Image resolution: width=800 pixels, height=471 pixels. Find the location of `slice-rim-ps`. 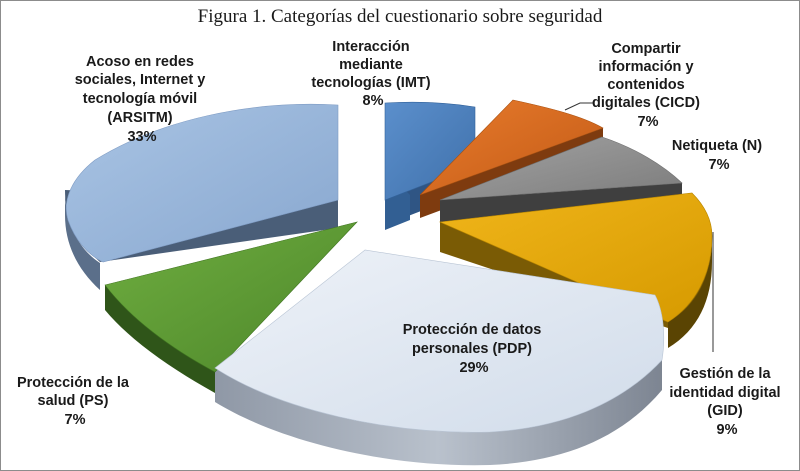

slice-rim-ps is located at coordinates (160, 339).